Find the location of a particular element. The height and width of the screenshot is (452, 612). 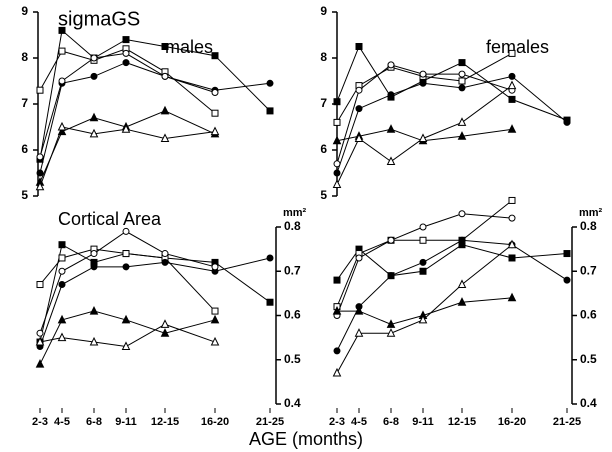

y-tick-label: 6 is located at coordinates (24, 149).